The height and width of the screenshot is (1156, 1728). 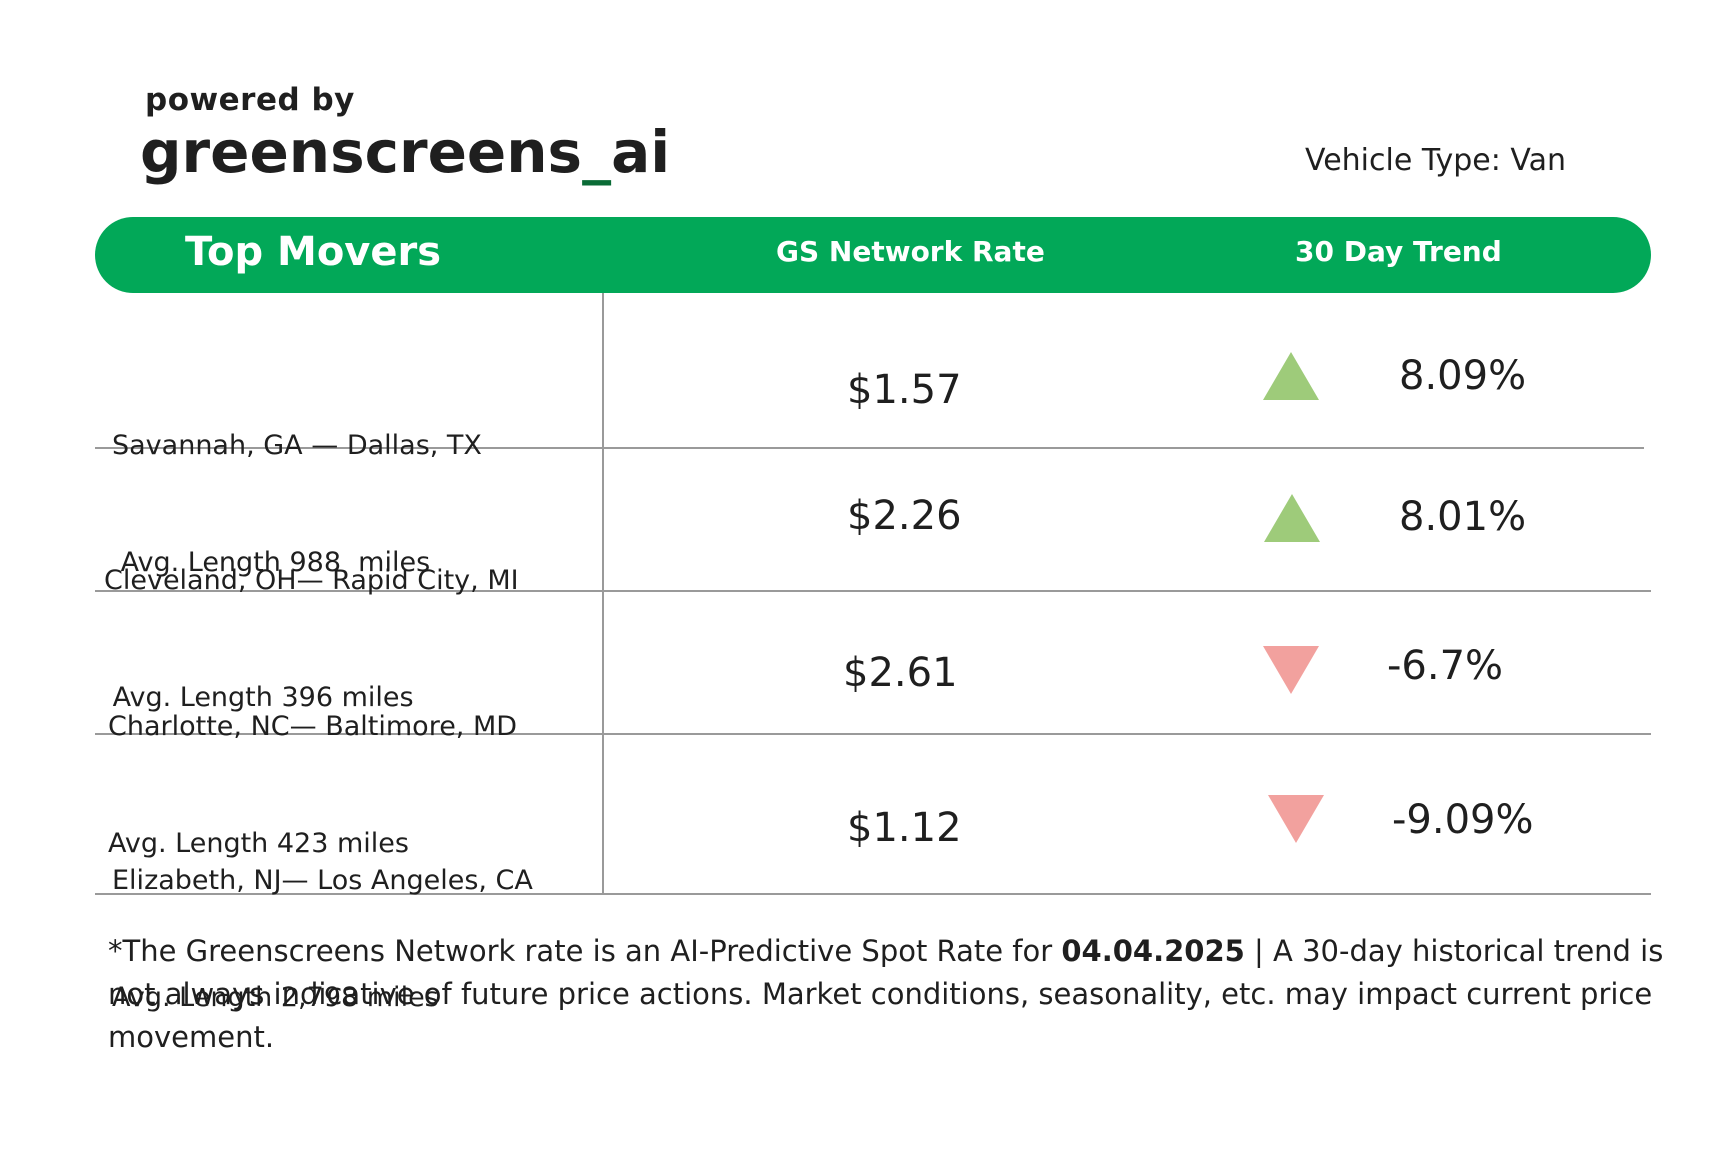 What do you see at coordinates (1463, 517) in the screenshot?
I see `trend-change-value: 8.01%` at bounding box center [1463, 517].